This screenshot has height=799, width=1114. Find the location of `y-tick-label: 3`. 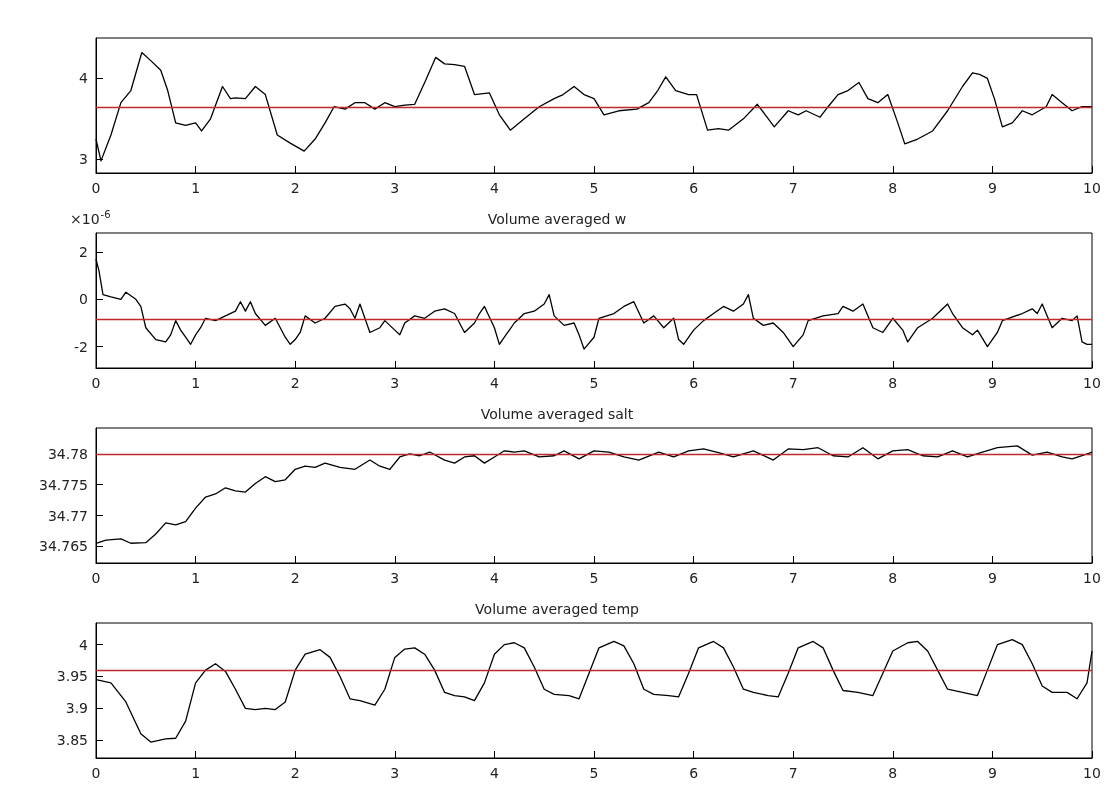

y-tick-label: 3 is located at coordinates (83, 159).